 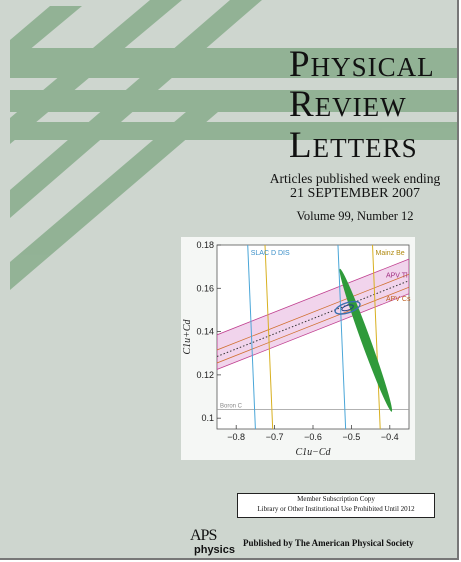 What do you see at coordinates (362, 64) in the screenshot?
I see `journal-title-line-1: PHYSICAL` at bounding box center [362, 64].